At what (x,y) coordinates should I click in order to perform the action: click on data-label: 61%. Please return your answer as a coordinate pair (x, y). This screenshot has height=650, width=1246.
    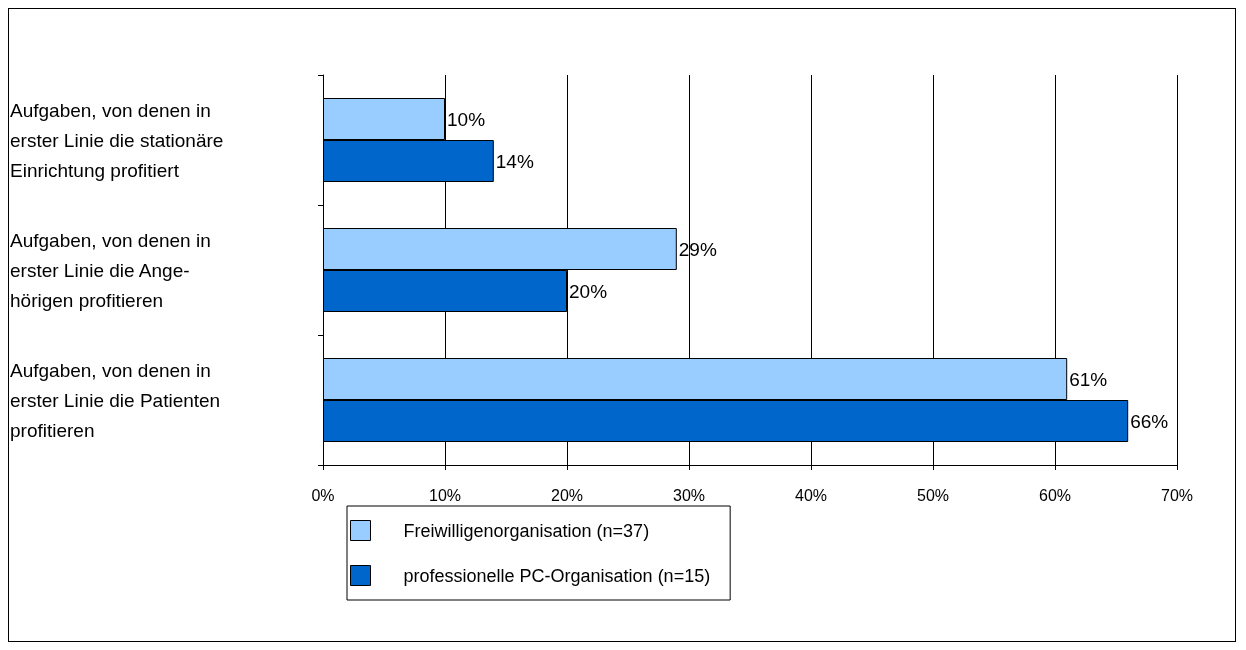
    Looking at the image, I should click on (1088, 379).